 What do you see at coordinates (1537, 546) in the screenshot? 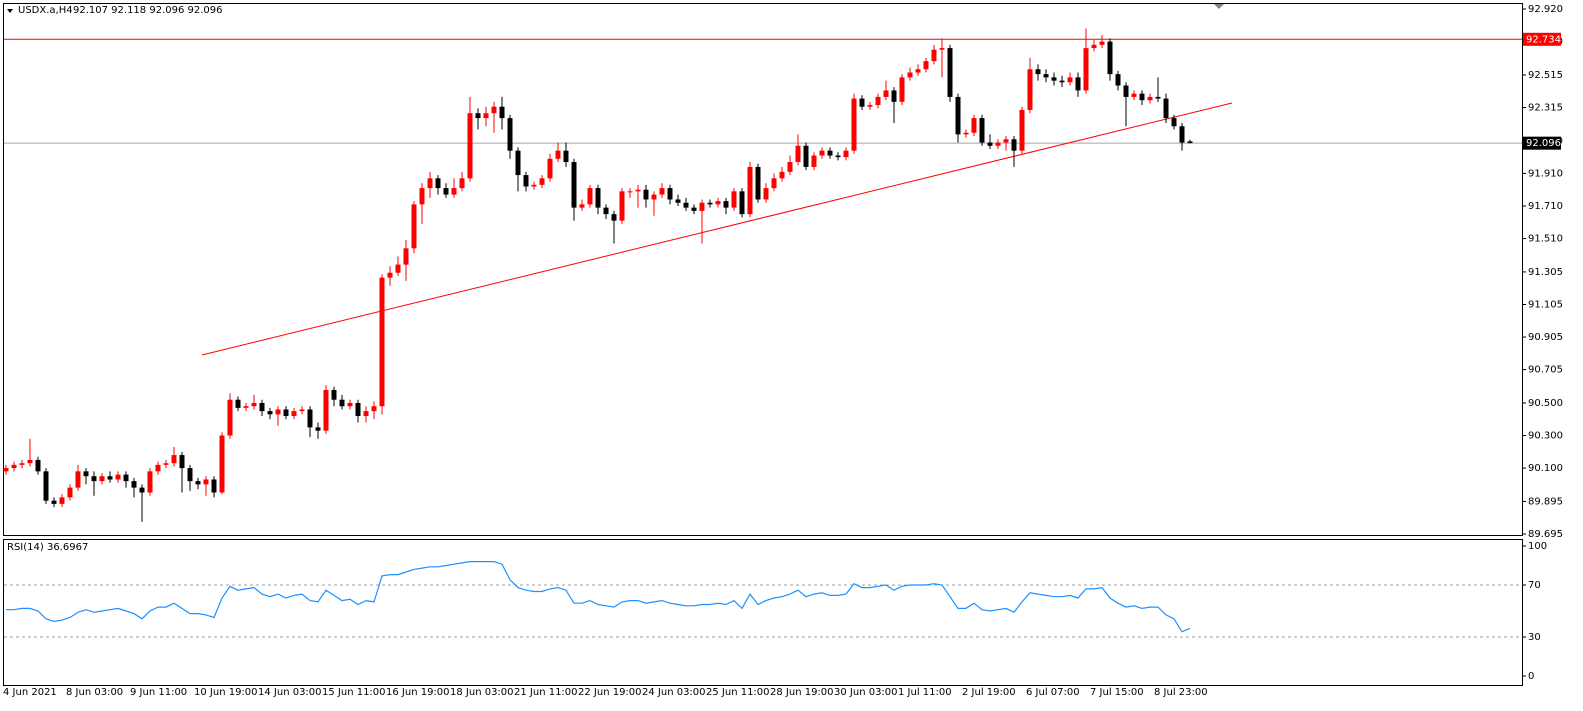
I see `y-tick-label: 100` at bounding box center [1537, 546].